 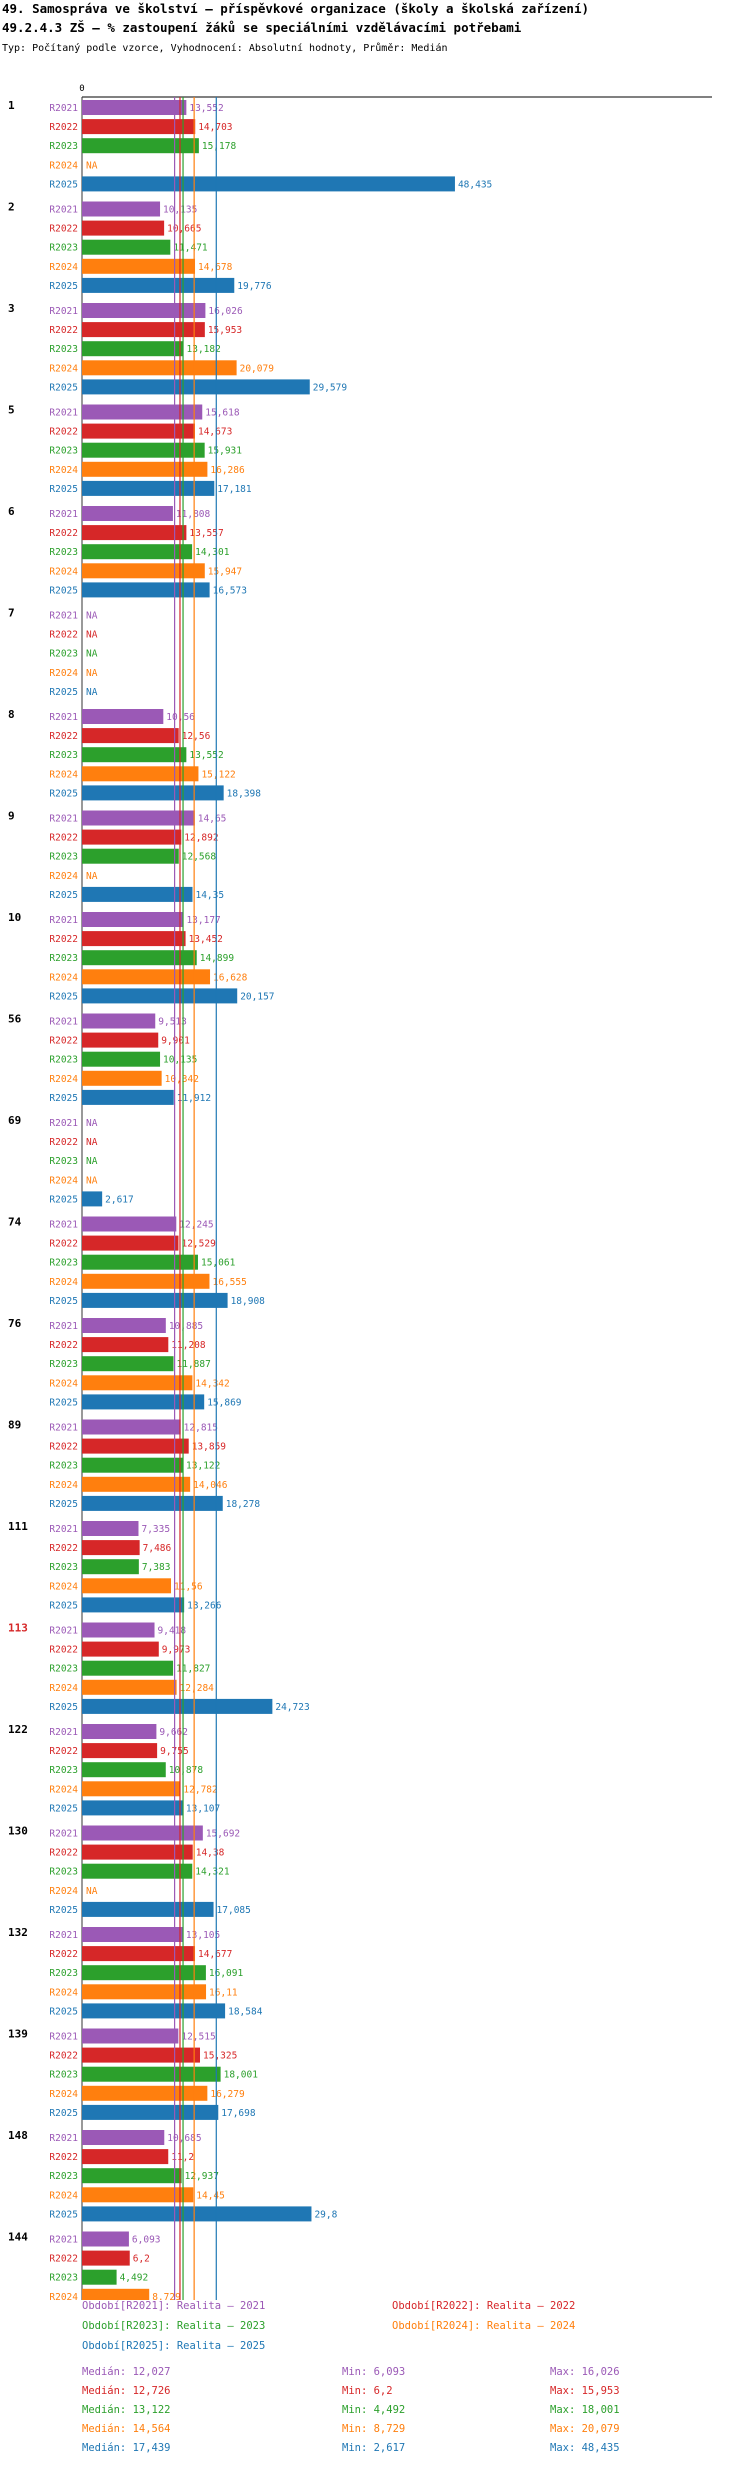 I want to click on value-label: 16,286, so click(x=227, y=470).